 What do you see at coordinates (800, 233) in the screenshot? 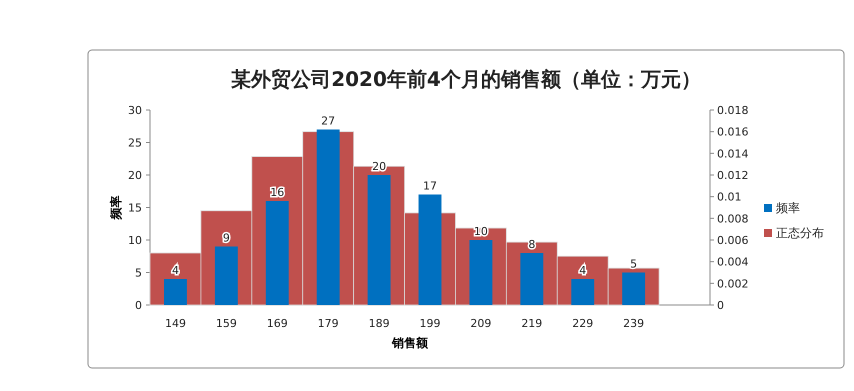
I see `legend-label: 正态分布` at bounding box center [800, 233].